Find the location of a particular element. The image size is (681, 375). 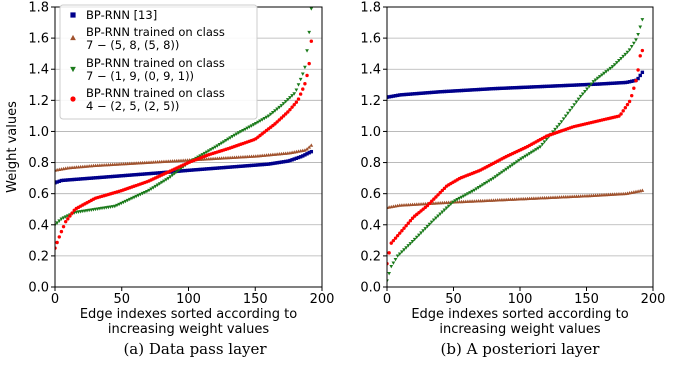

x-axis-label: increasing weight values is located at coordinates (520, 329).